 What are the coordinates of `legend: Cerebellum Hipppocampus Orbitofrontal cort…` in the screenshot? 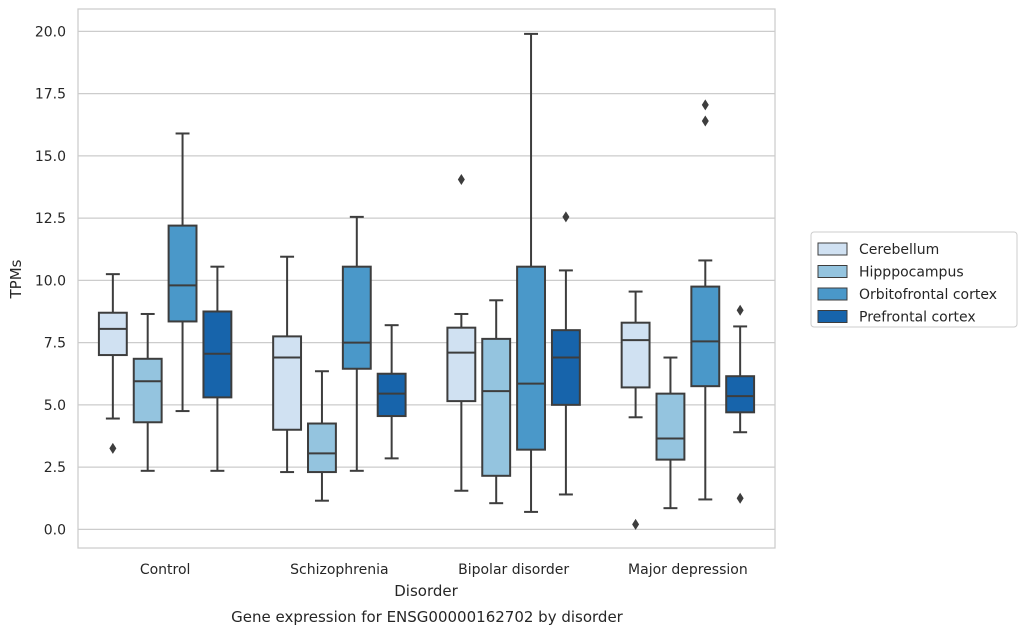 It's located at (914, 279).